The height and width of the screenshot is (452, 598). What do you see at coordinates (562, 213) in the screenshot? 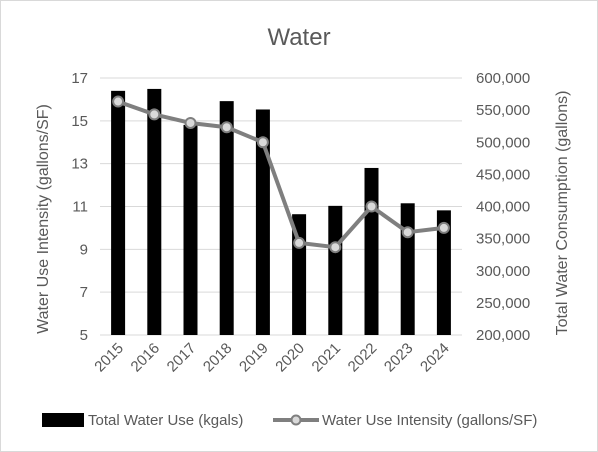
I see `right-axis-title: Total Water Consumption (gallons)` at bounding box center [562, 213].